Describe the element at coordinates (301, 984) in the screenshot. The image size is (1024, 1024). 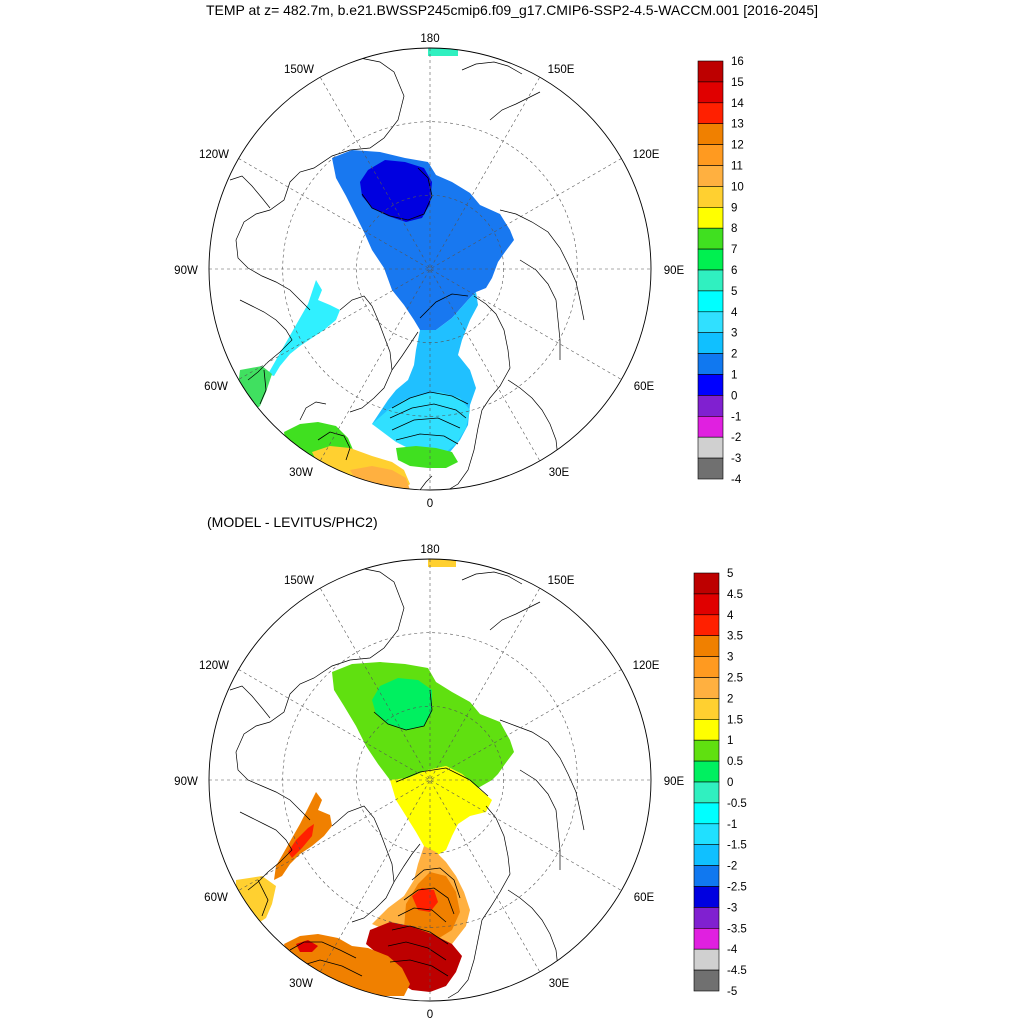
I see `bottom-lon-label-30w: 30W` at that location.